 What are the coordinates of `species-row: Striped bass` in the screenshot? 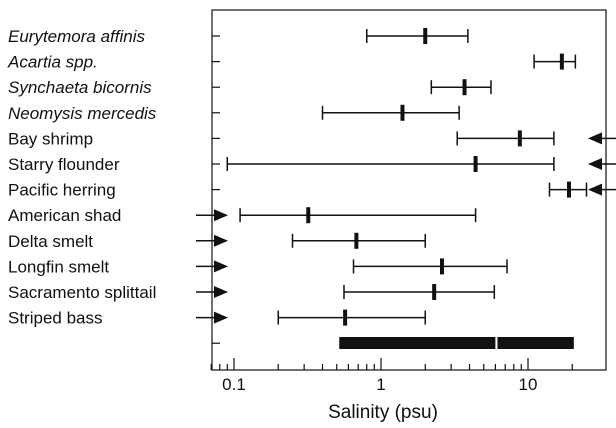 It's located at (217, 318).